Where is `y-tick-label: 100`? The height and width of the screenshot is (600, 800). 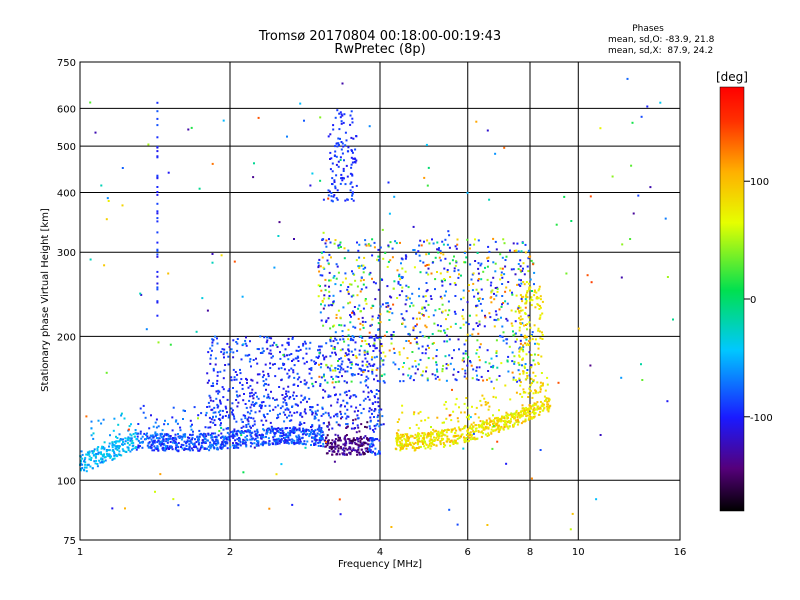
y-tick-label: 100 is located at coordinates (66, 481).